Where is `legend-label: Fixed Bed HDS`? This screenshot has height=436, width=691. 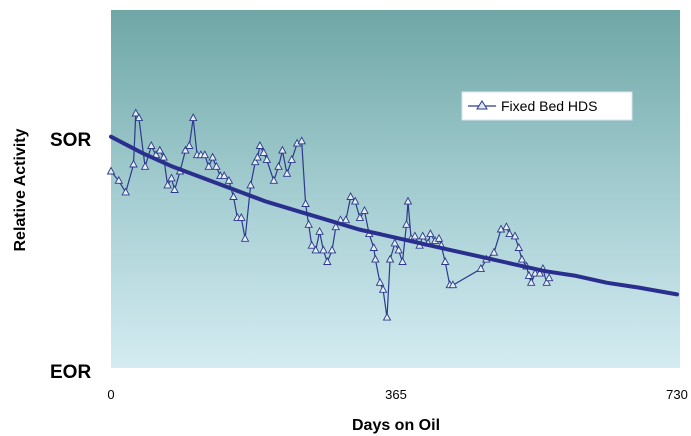
legend-label: Fixed Bed HDS is located at coordinates (549, 106).